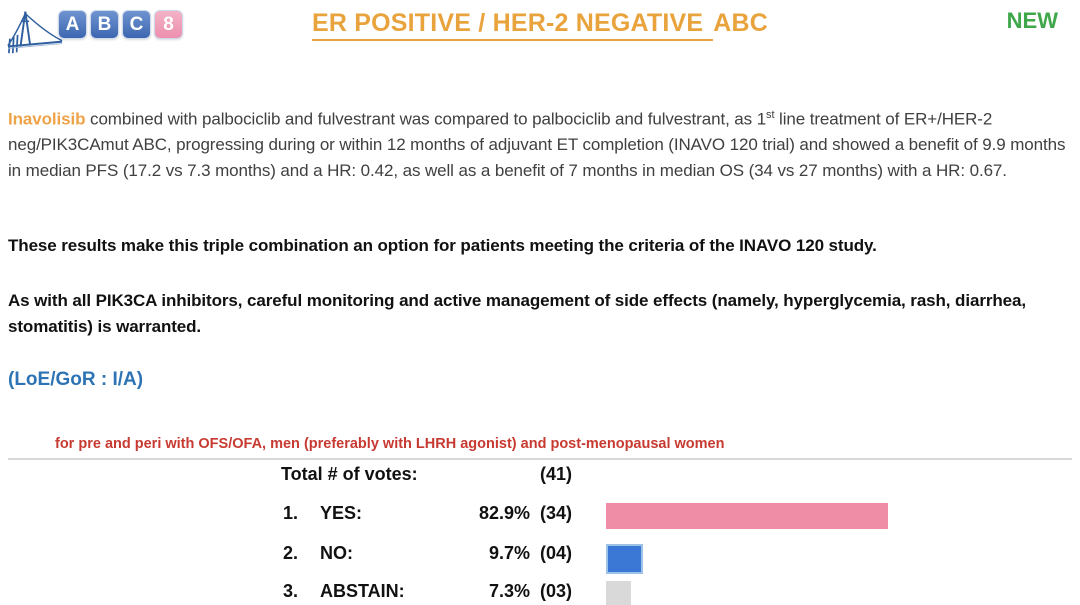 Image resolution: width=1080 pixels, height=605 pixels. I want to click on loe-gor-label: (LoE/GoR : I/A), so click(76, 379).